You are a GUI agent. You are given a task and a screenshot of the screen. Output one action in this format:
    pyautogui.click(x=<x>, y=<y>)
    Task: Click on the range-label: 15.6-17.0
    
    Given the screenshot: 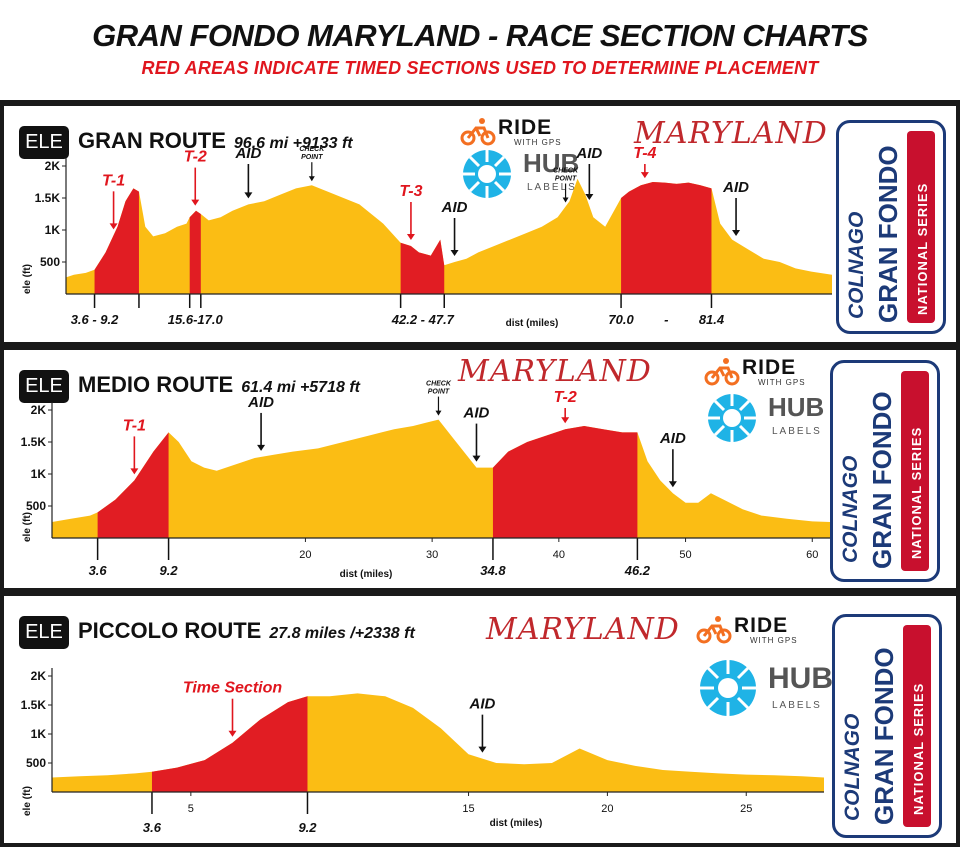 What is the action you would take?
    pyautogui.click(x=196, y=319)
    